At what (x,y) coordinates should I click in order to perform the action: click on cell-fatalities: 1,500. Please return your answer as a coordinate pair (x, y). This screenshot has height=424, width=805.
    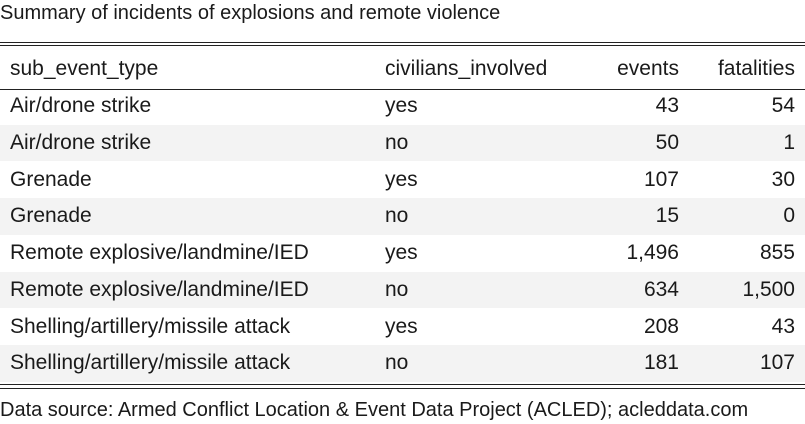
    Looking at the image, I should click on (768, 289).